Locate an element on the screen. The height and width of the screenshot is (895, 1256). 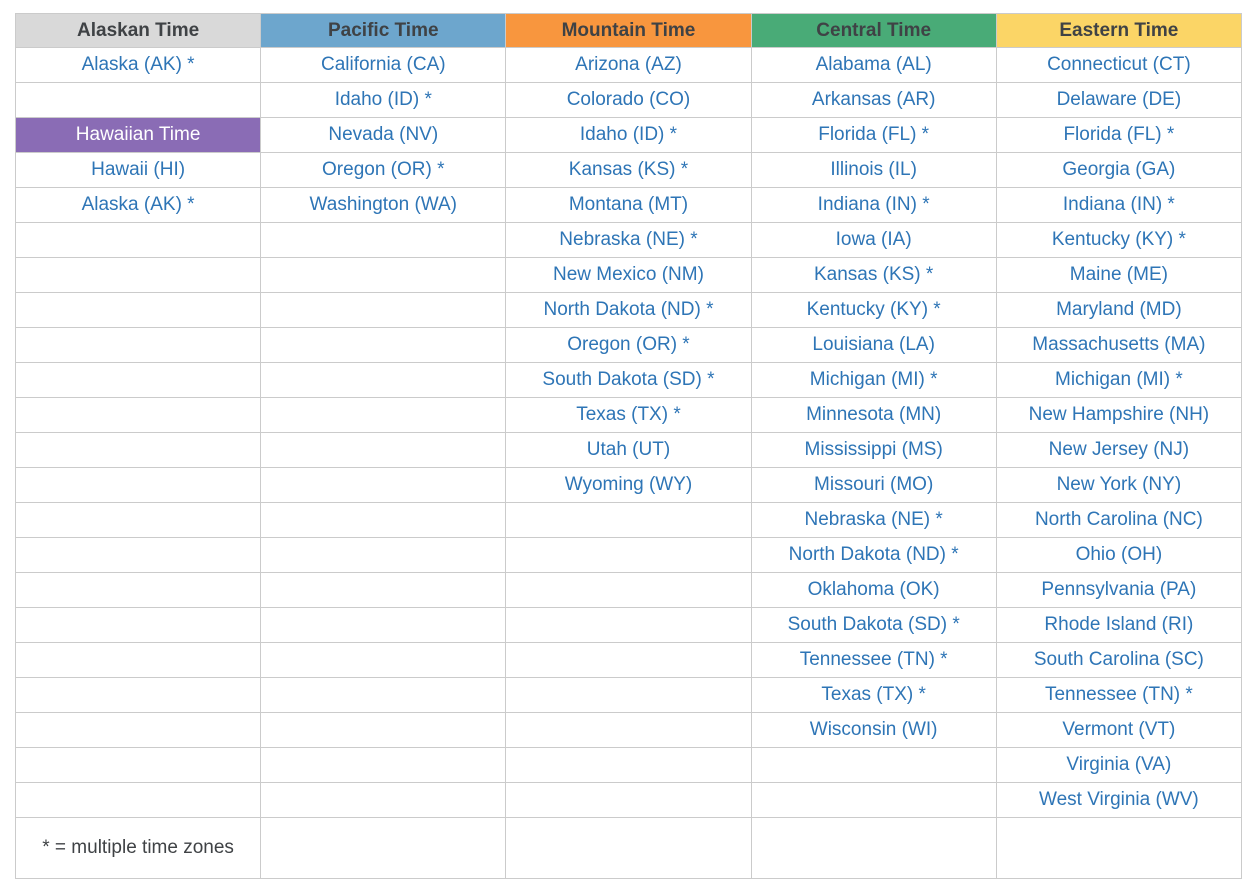
table-row: Utah (UT) Mississippi (MS) New Jersey (NJ) is located at coordinates (628, 450).